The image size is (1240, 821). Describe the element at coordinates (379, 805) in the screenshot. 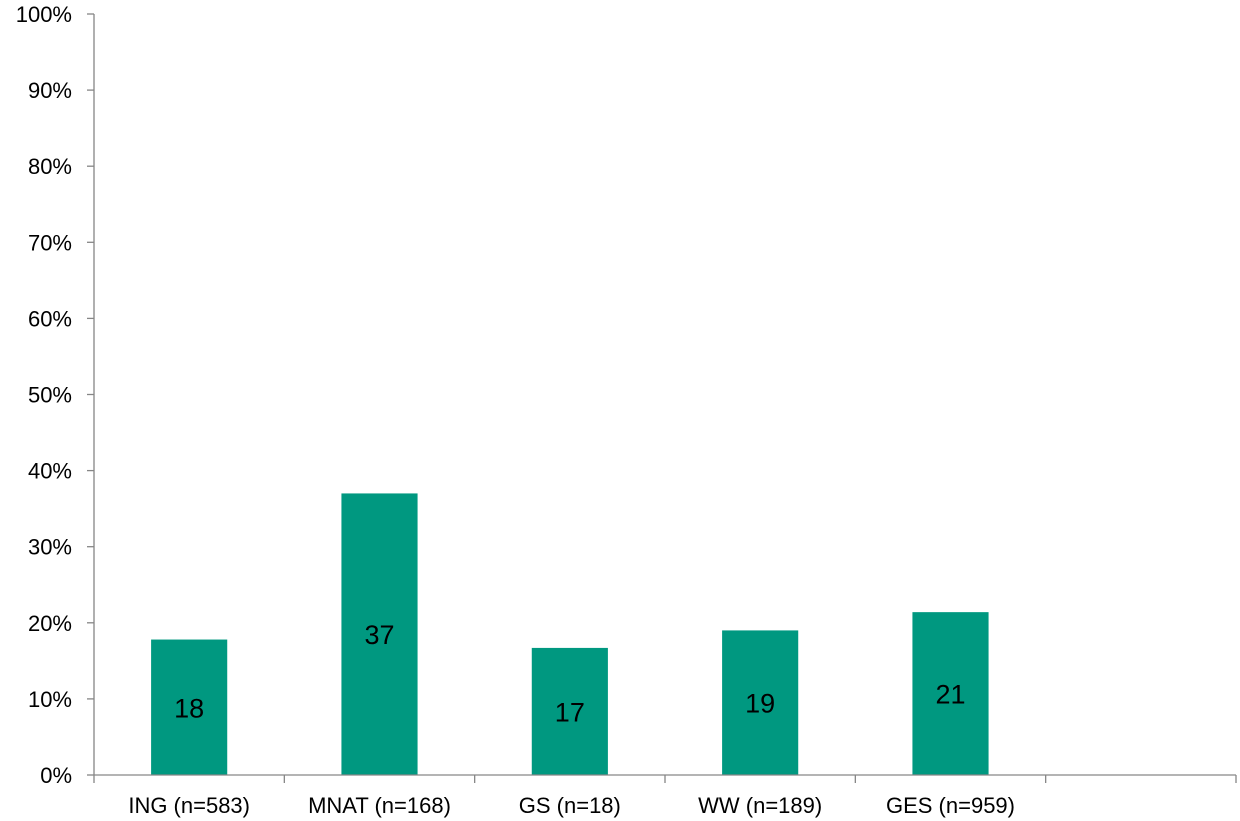

I see `x-tick-label: MNAT (n=168)` at that location.